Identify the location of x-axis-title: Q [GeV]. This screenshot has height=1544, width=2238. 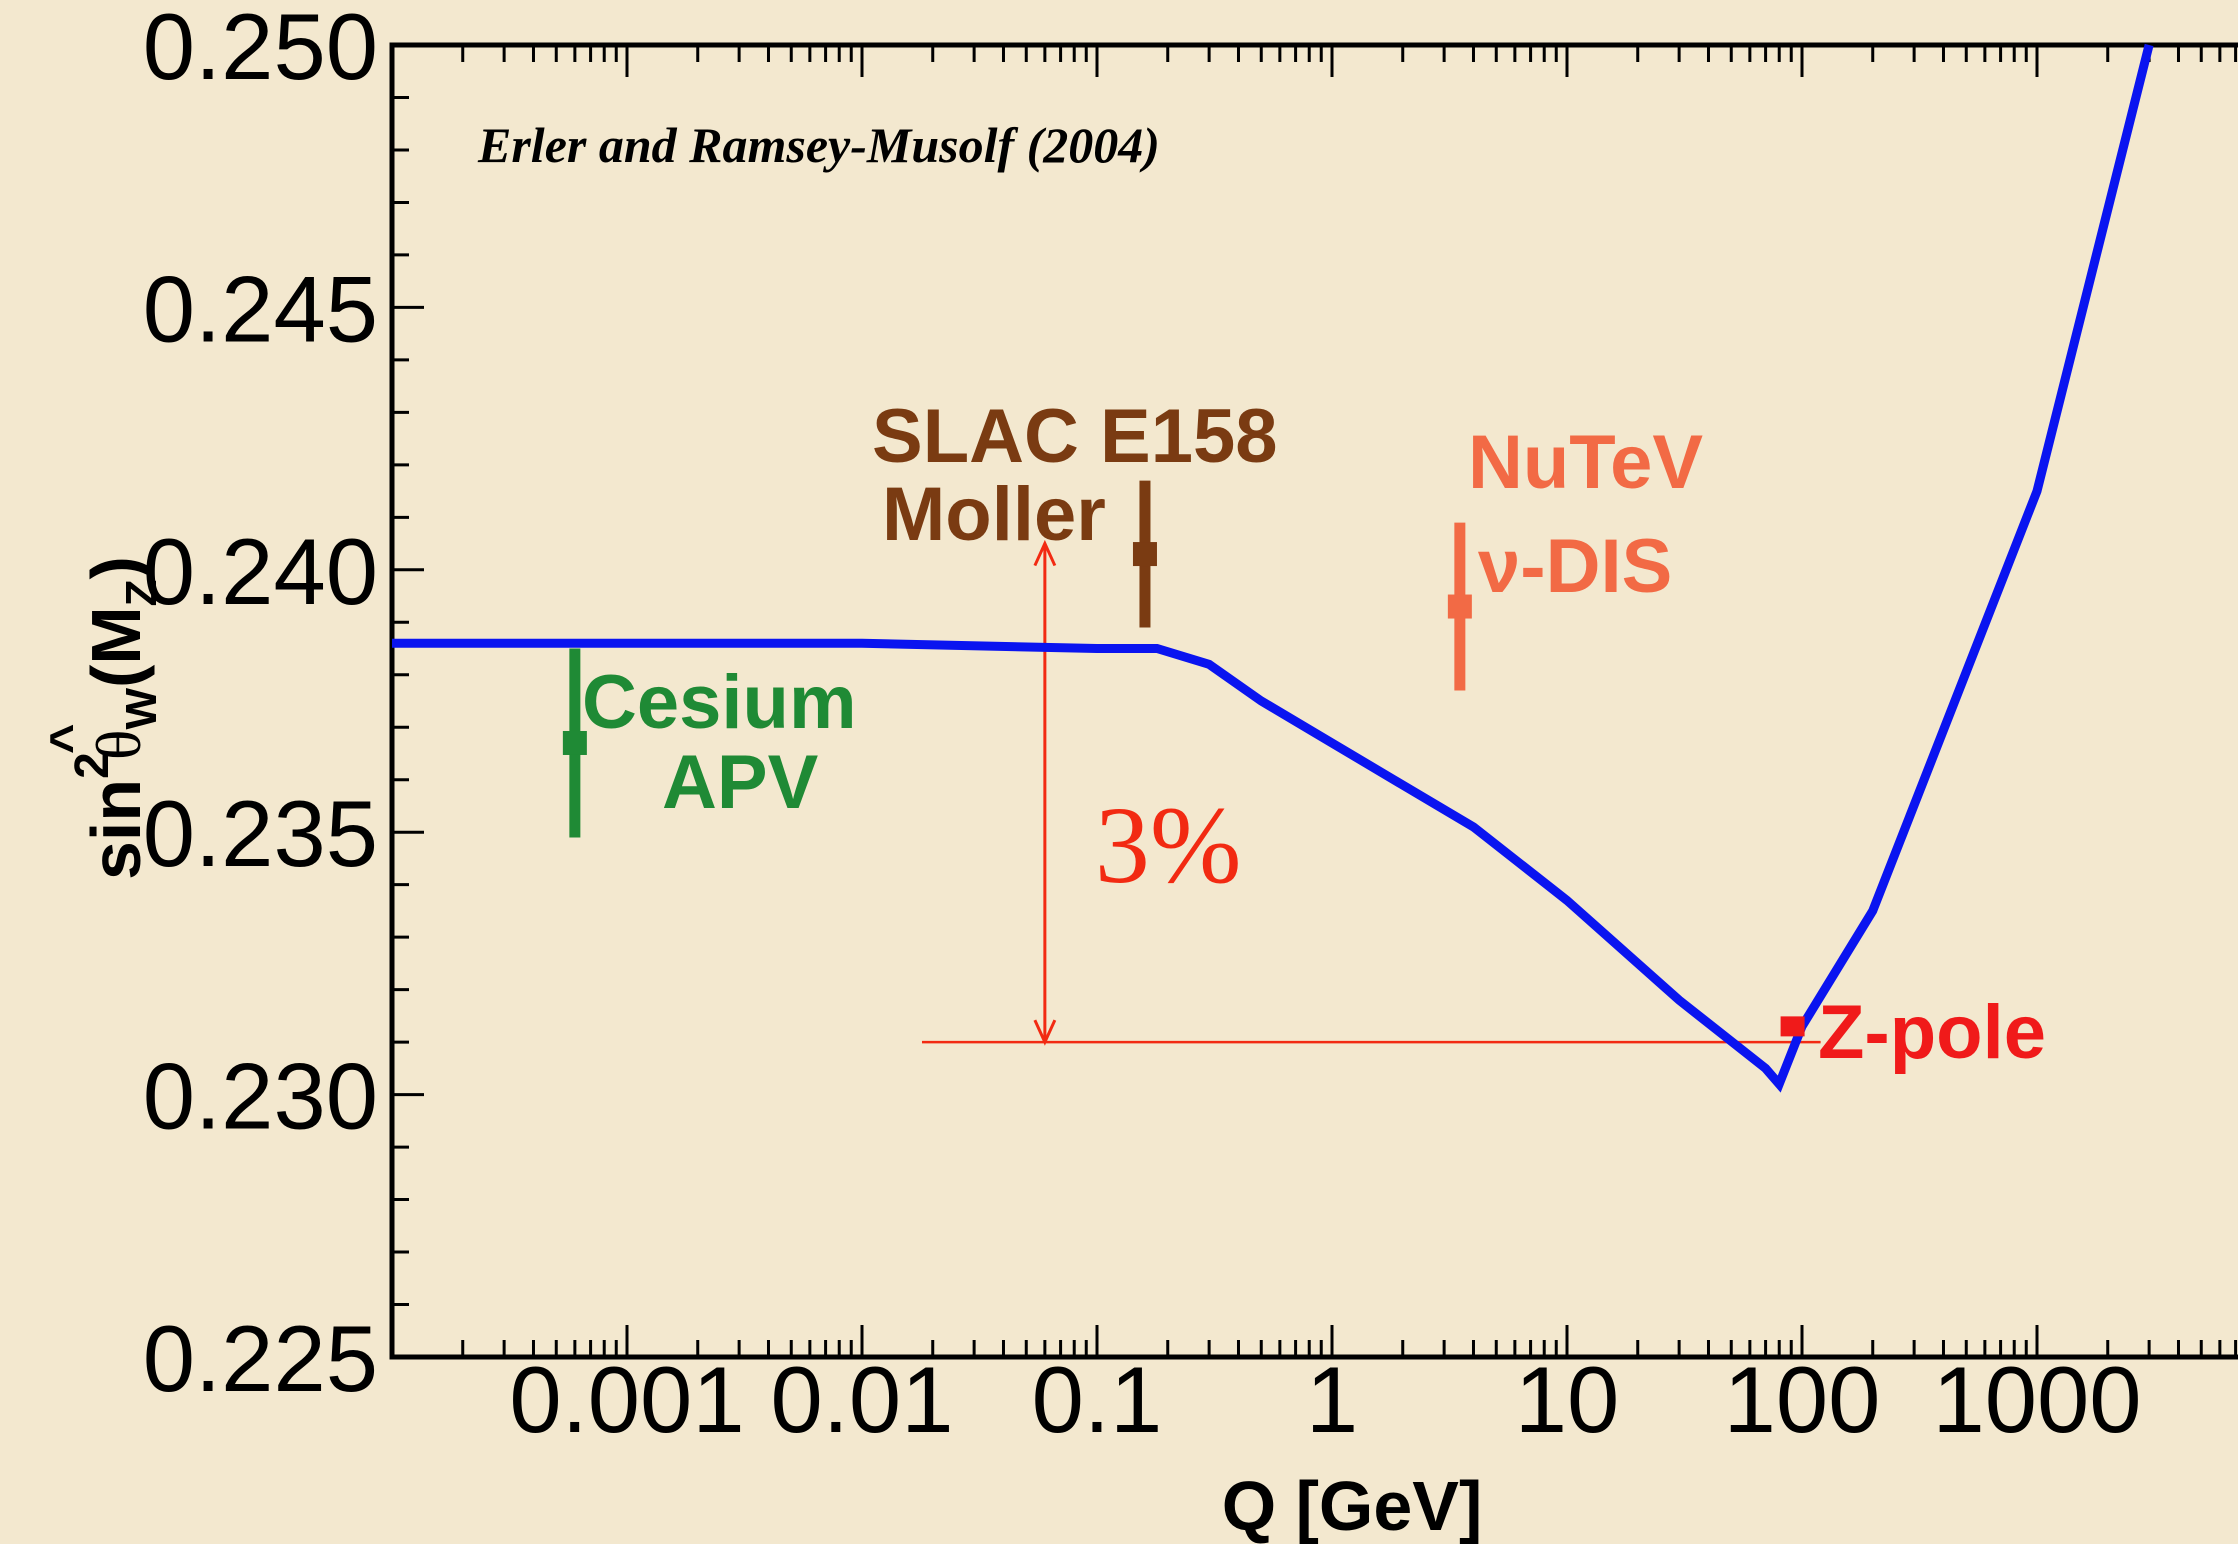
(1352, 1505).